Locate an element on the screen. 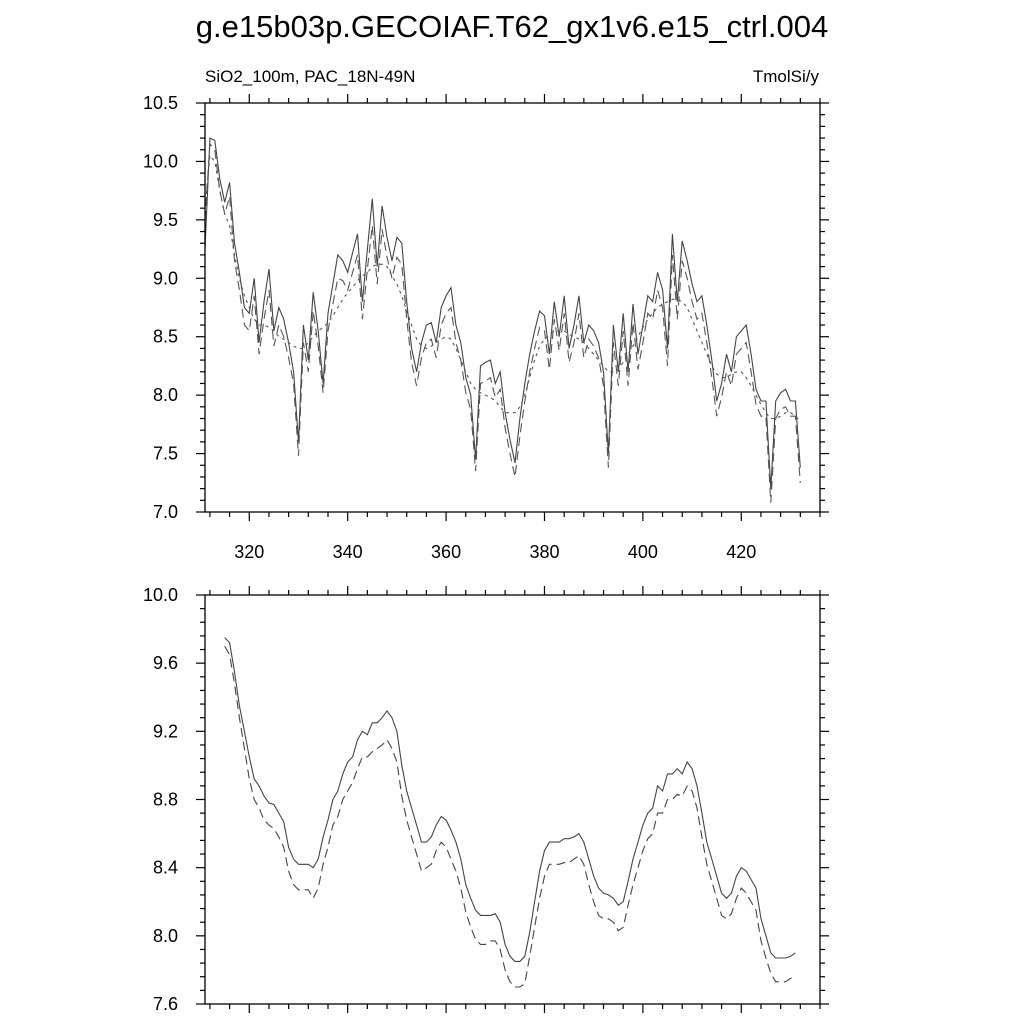 The image size is (1024, 1024). x-tick-label: 400 is located at coordinates (643, 552).